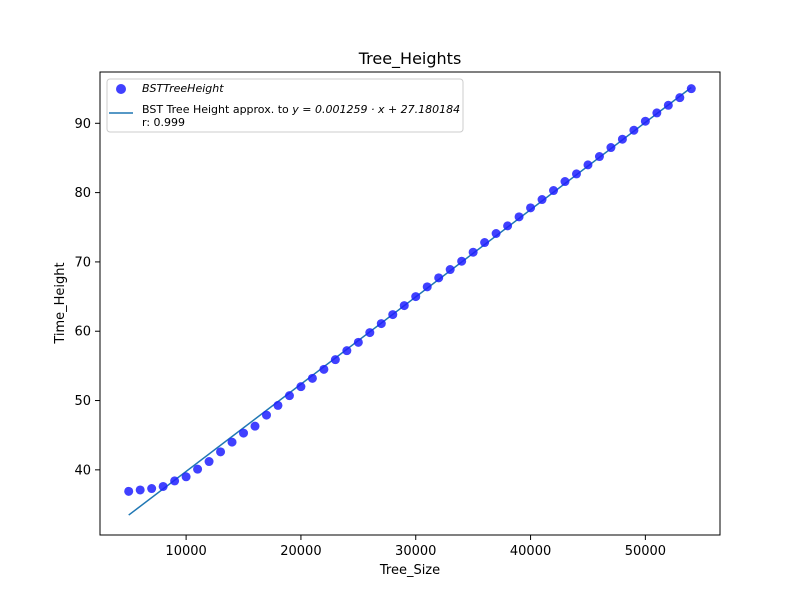 This screenshot has width=800, height=600. Describe the element at coordinates (410, 59) in the screenshot. I see `chart-title: Tree_Heights` at that location.